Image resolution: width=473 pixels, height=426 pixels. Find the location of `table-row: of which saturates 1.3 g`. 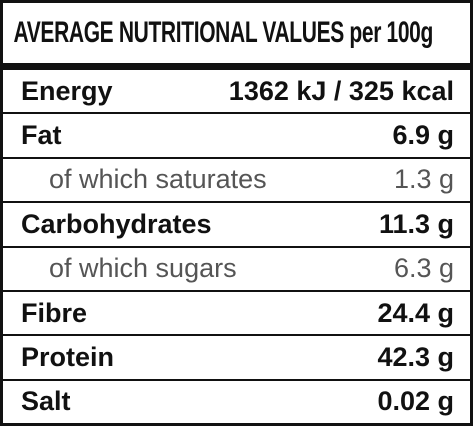

table-row: of which saturates 1.3 g is located at coordinates (236, 178).